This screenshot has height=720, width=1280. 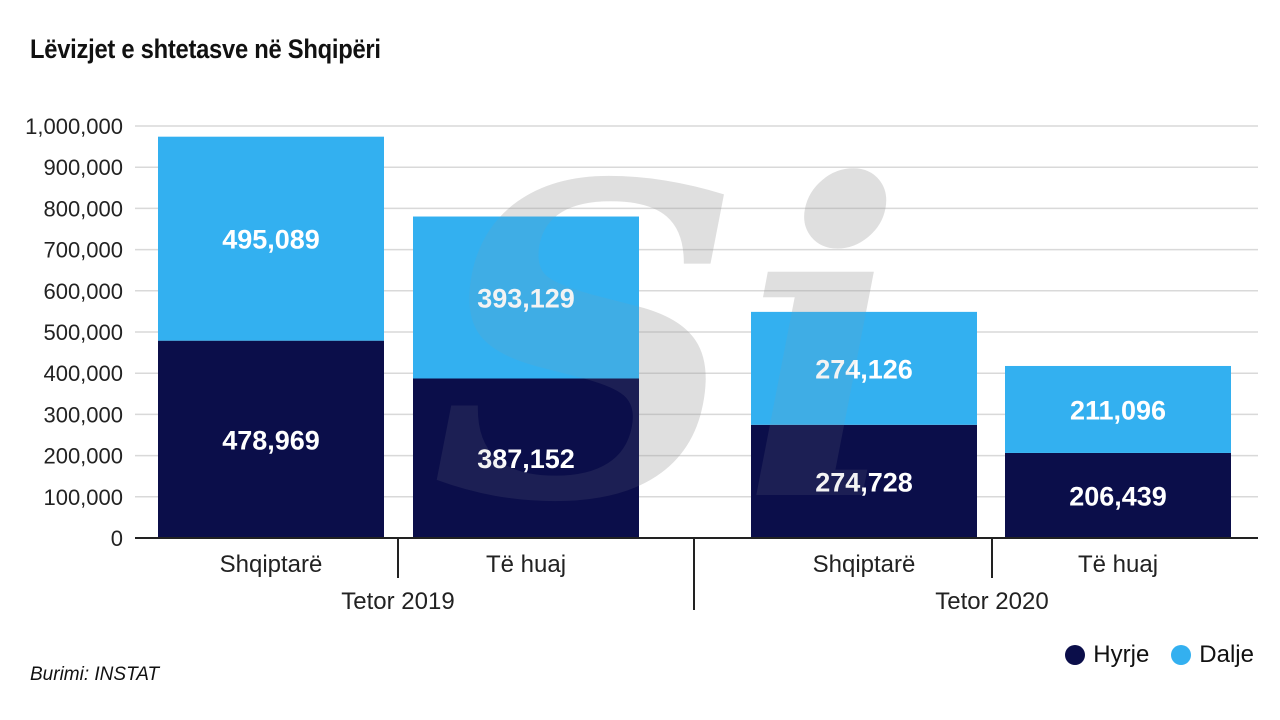 I want to click on data-label-dalje: 495,089, so click(x=271, y=240).